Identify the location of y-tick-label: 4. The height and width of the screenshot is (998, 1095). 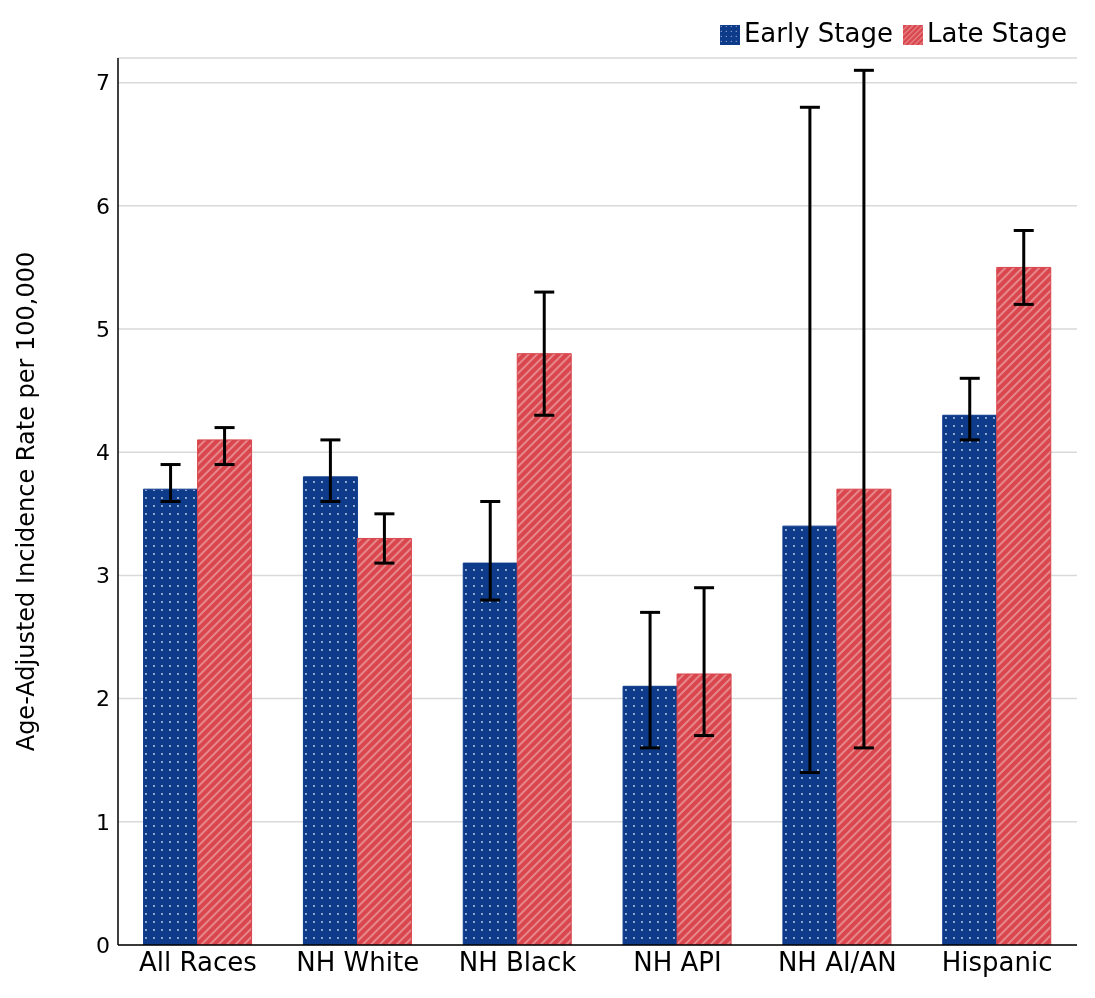
(103, 453).